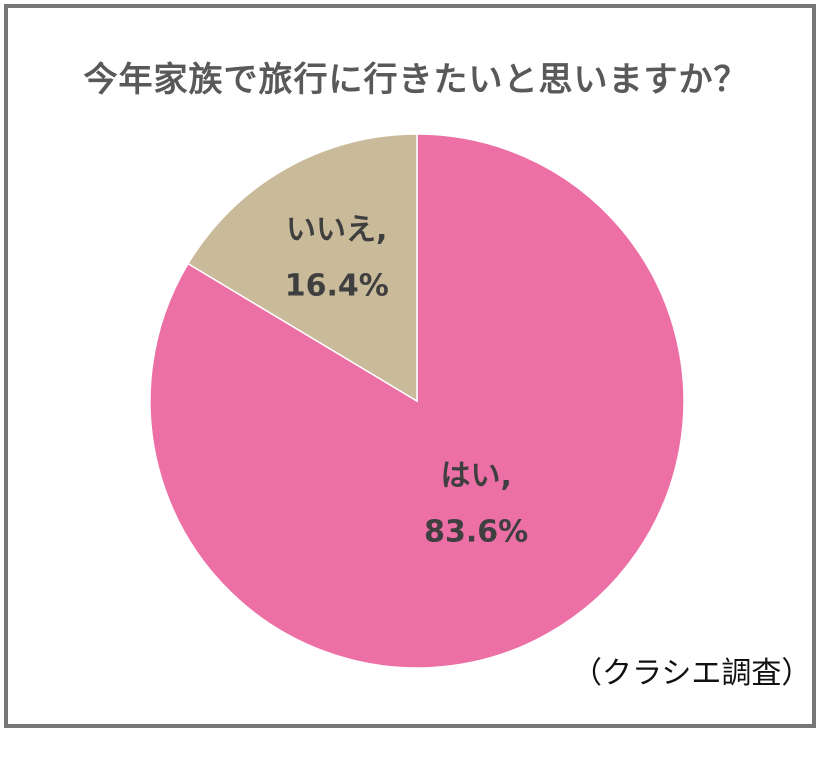 This screenshot has height=775, width=832. Describe the element at coordinates (692, 673) in the screenshot. I see `source-note: （クラシエ調査）` at that location.